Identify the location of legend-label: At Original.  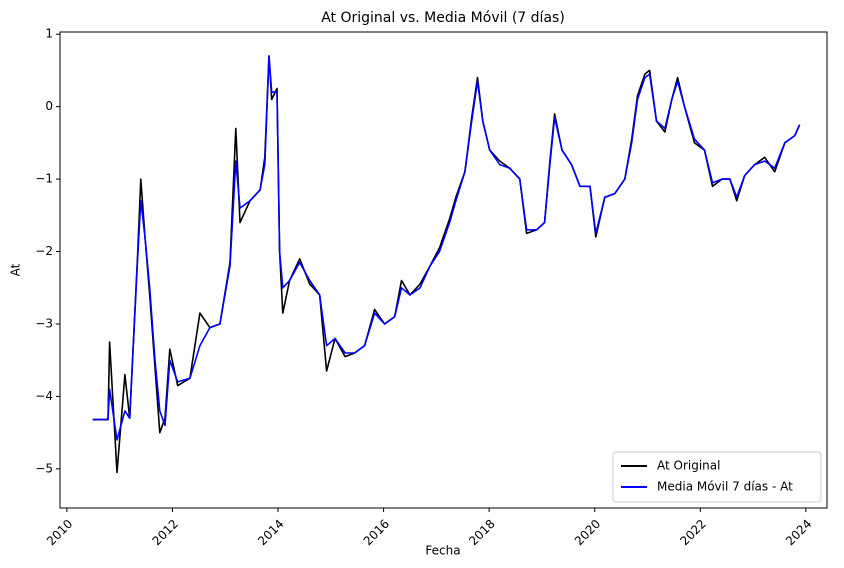
(688, 466).